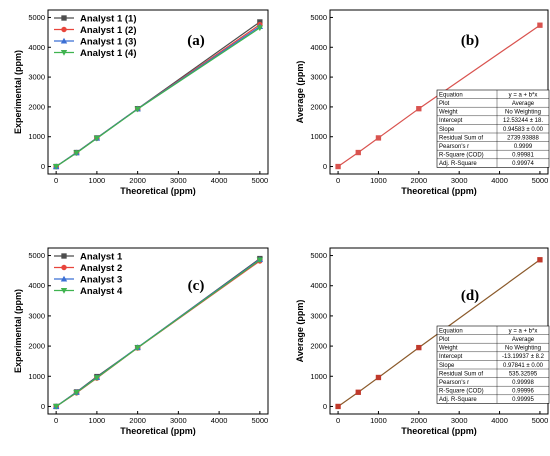  Describe the element at coordinates (108, 19) in the screenshot. I see `legend-entry: Analyst 1 (1)` at that location.